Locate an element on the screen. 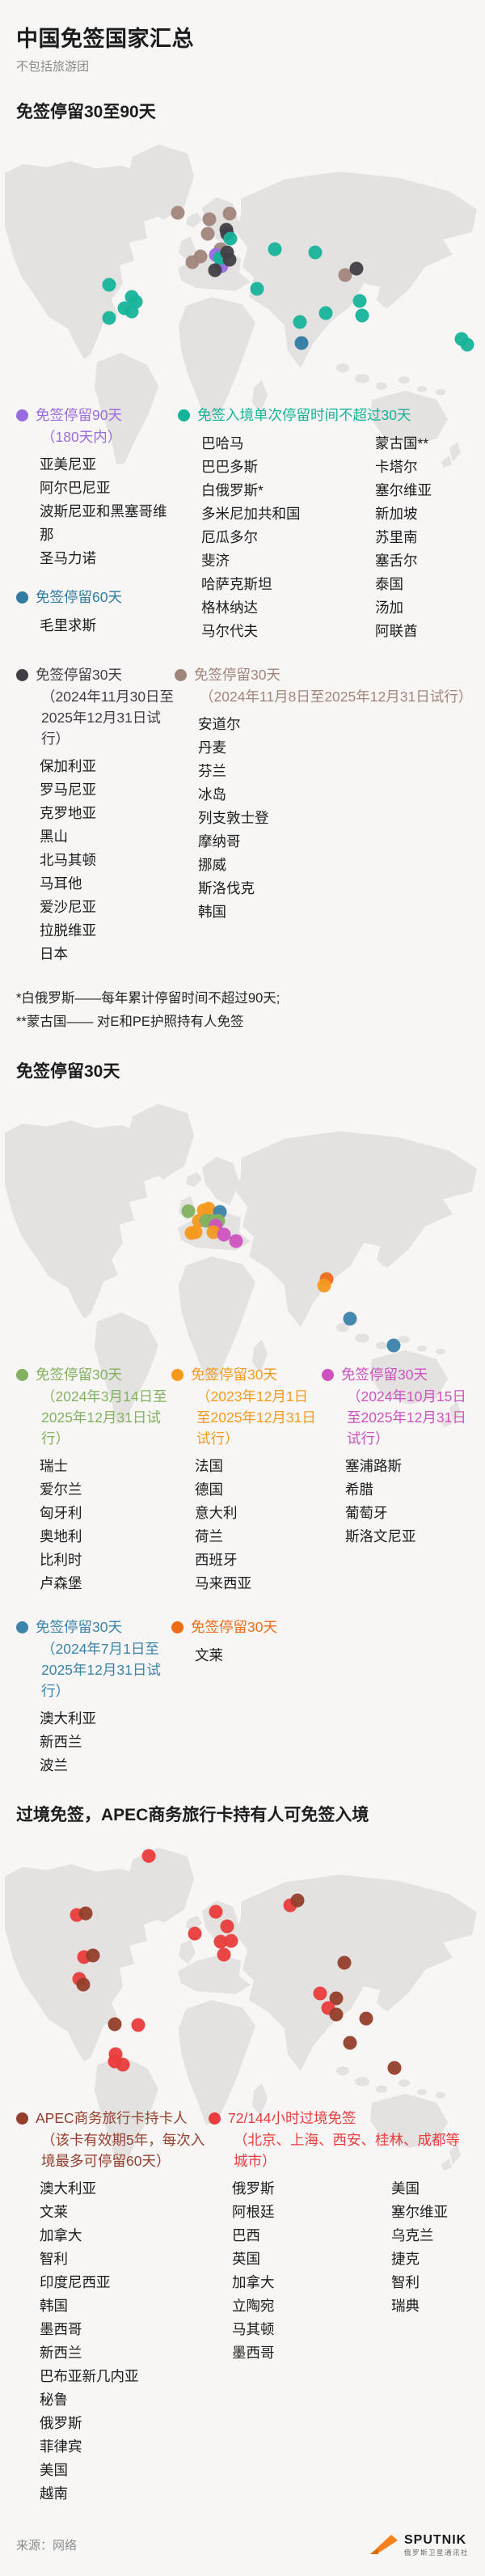 The width and height of the screenshot is (485, 2576). legend-subtitle: （2024年7月1日至2025年12月31日试行） is located at coordinates (101, 1670).